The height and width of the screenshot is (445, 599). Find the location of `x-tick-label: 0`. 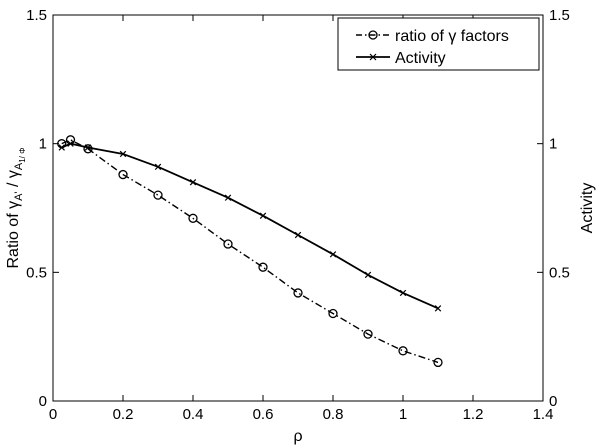

x-tick-label: 0 is located at coordinates (53, 414).